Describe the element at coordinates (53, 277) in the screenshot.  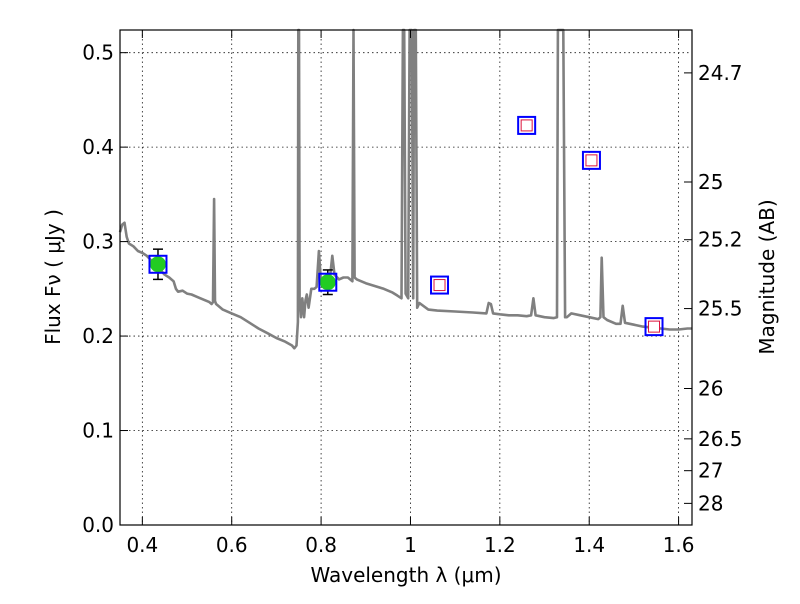
I see `y-axis-label: Flux Fν ( μJy )` at that location.